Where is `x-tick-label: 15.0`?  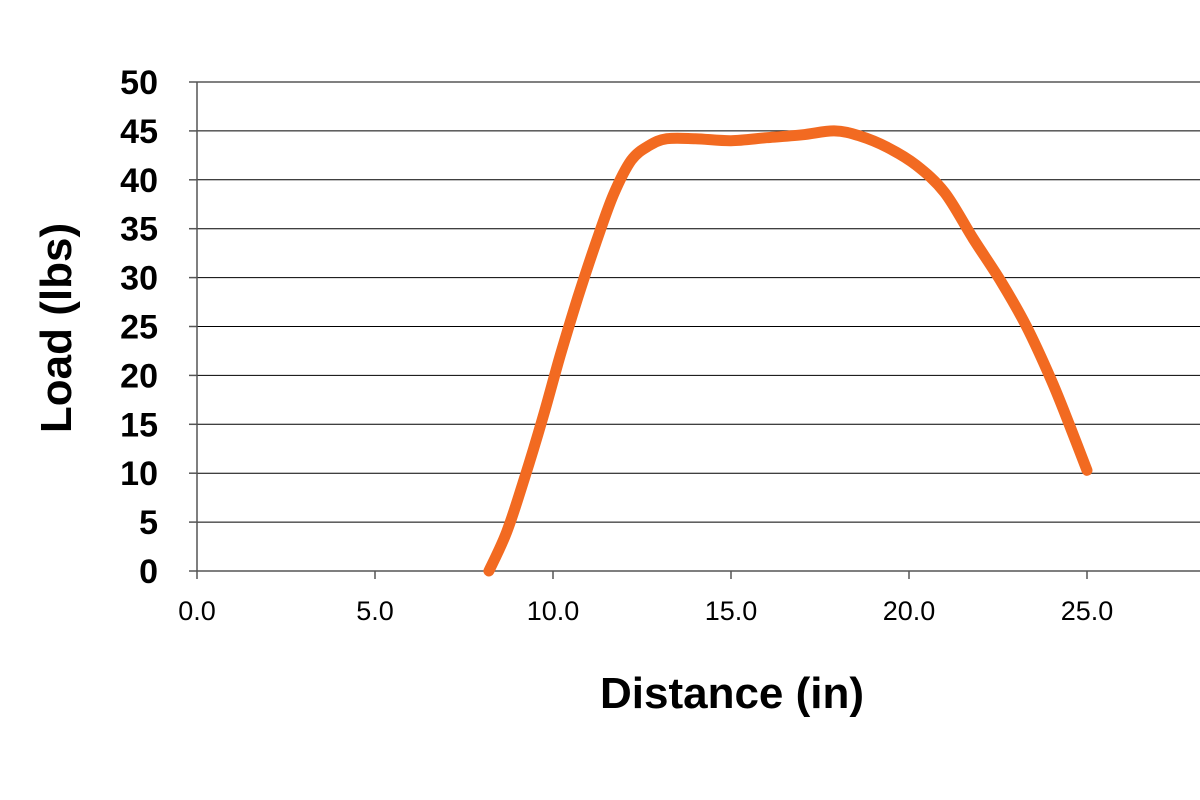 x-tick-label: 15.0 is located at coordinates (731, 611).